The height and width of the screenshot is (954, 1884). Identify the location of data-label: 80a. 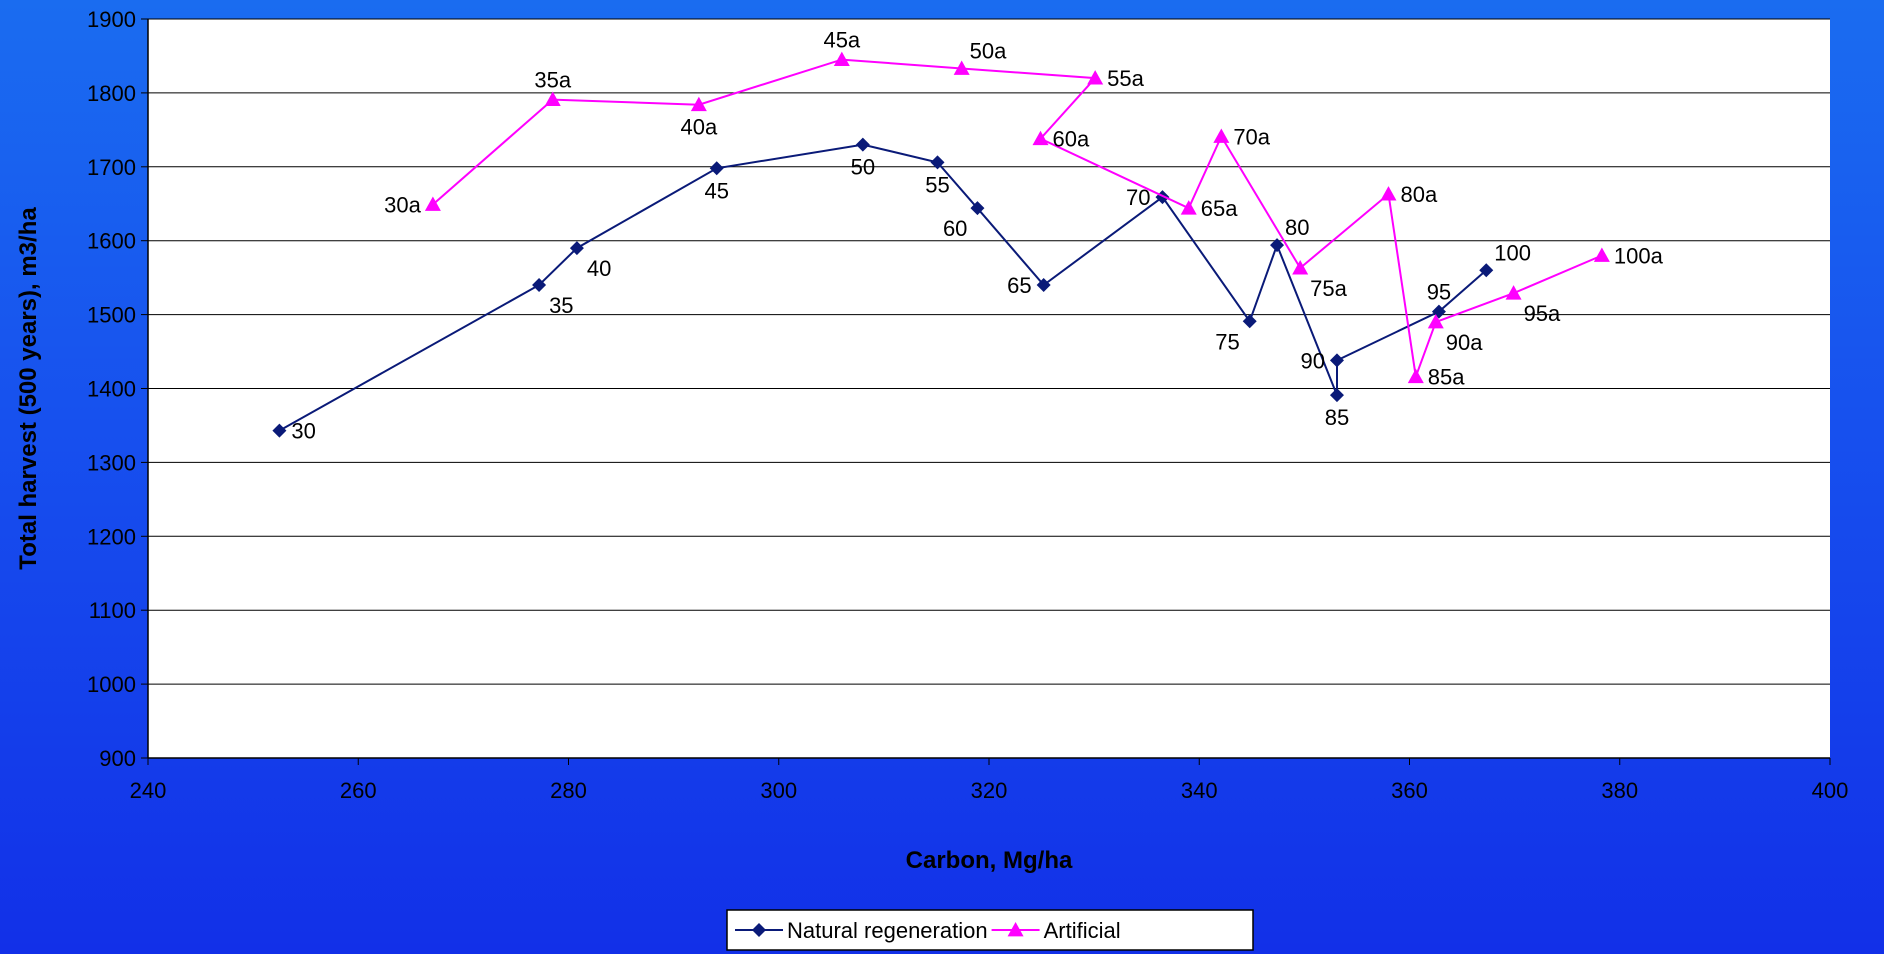
(1418, 194).